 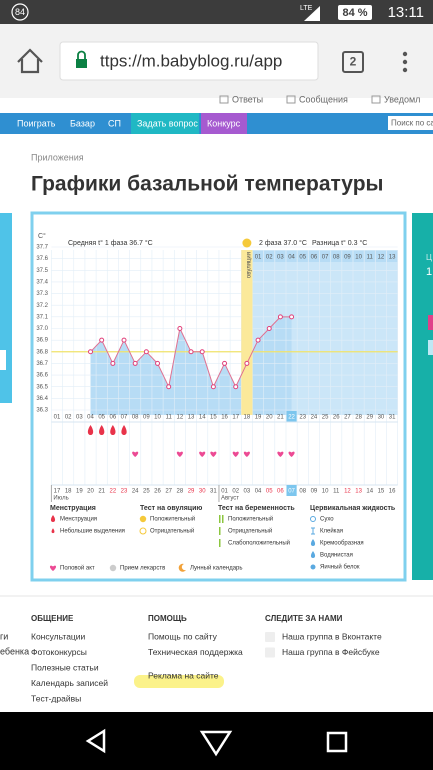 What do you see at coordinates (331, 652) in the screenshot?
I see `footer-link: Наша группа в Фейсбуке` at bounding box center [331, 652].